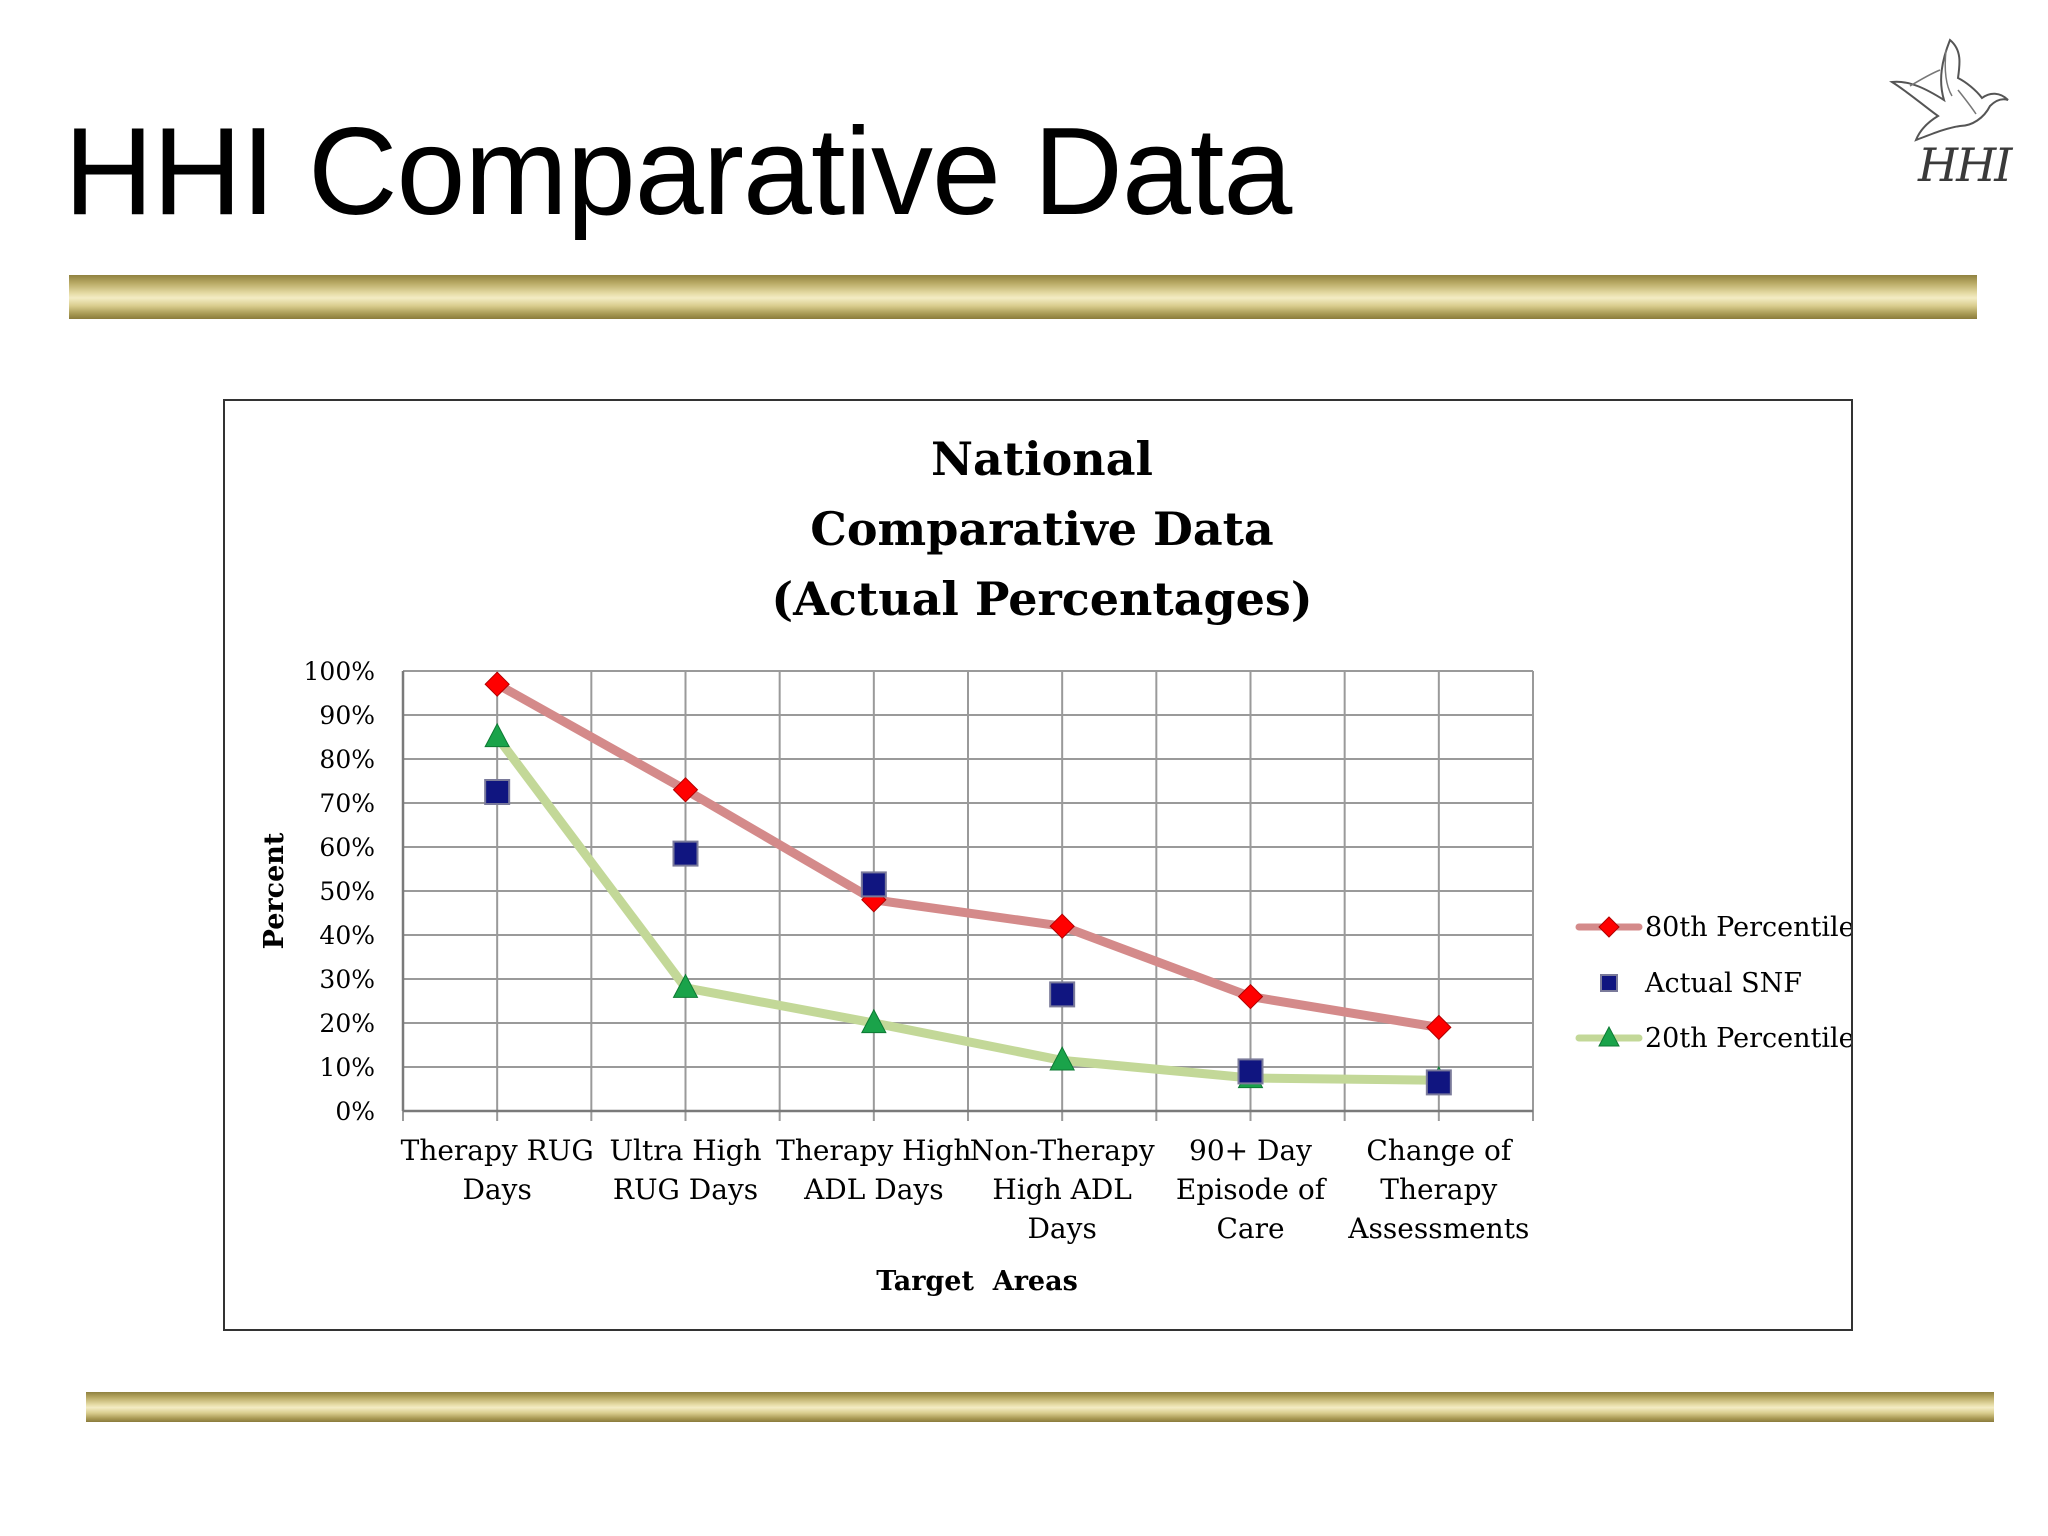  I want to click on legend-label: 80th Percentile, so click(1748, 927).